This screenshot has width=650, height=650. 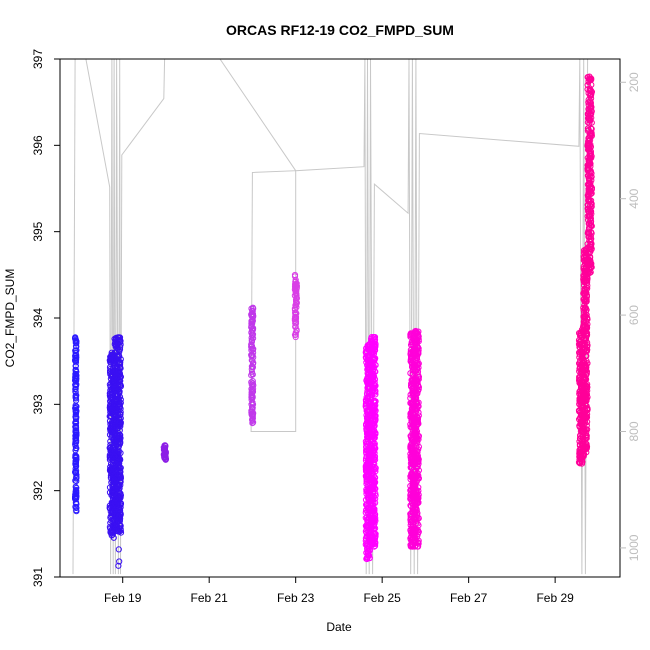 I want to click on y-tick-label: 396, so click(x=38, y=145).